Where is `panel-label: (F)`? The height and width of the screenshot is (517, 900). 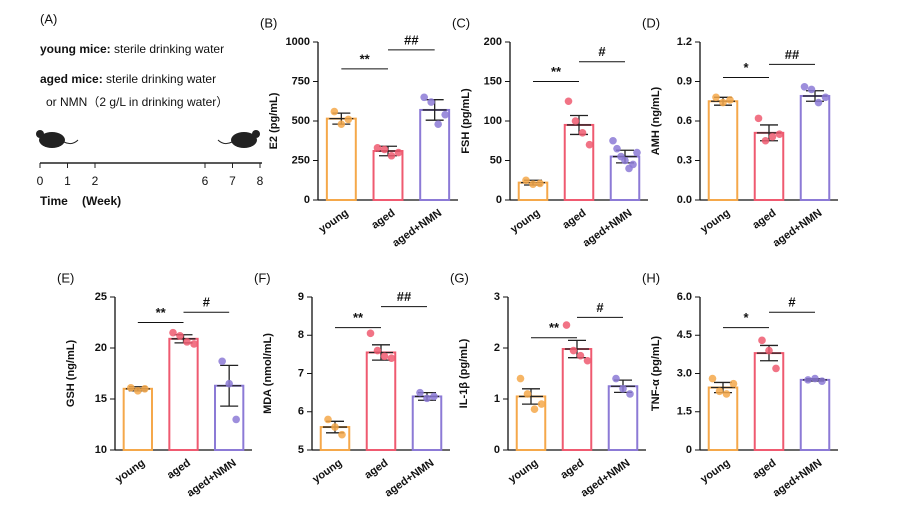 panel-label: (F) is located at coordinates (262, 277).